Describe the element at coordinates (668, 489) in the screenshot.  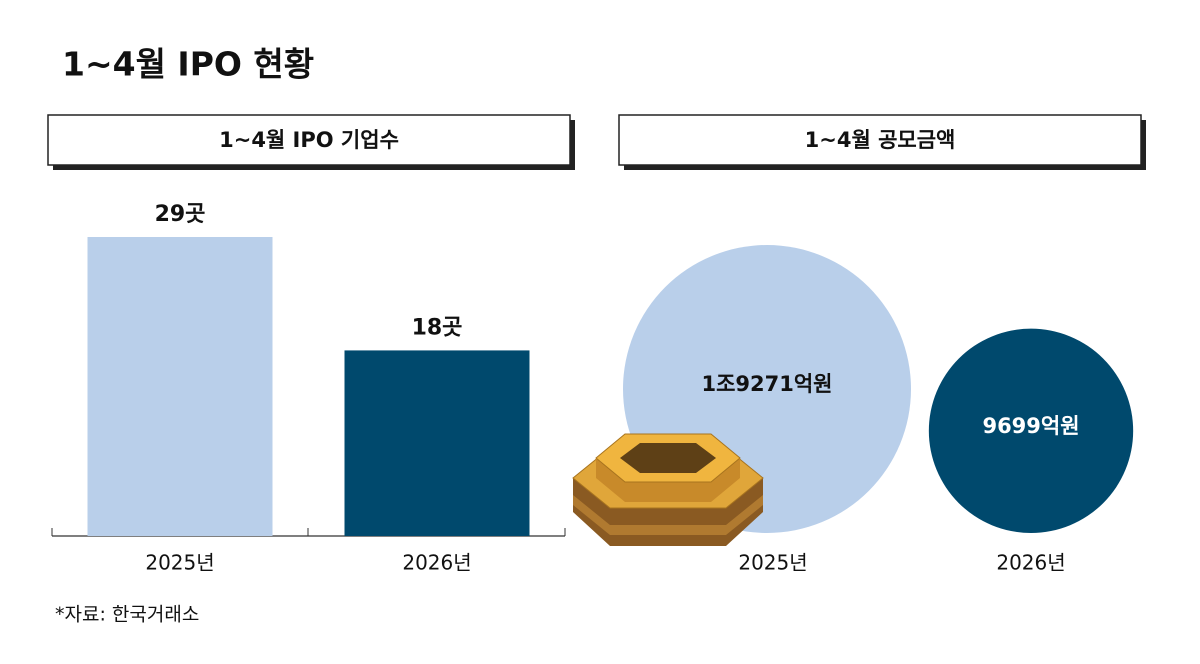
I see `coin-decoration` at that location.